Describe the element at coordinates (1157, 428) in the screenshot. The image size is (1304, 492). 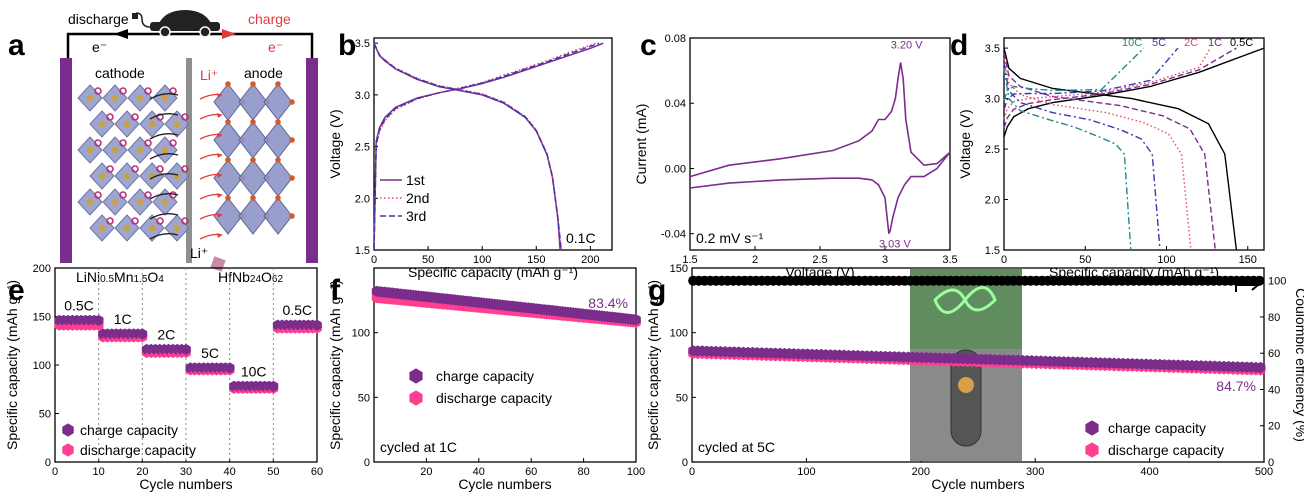
I see `legend-label: charge capacity` at that location.